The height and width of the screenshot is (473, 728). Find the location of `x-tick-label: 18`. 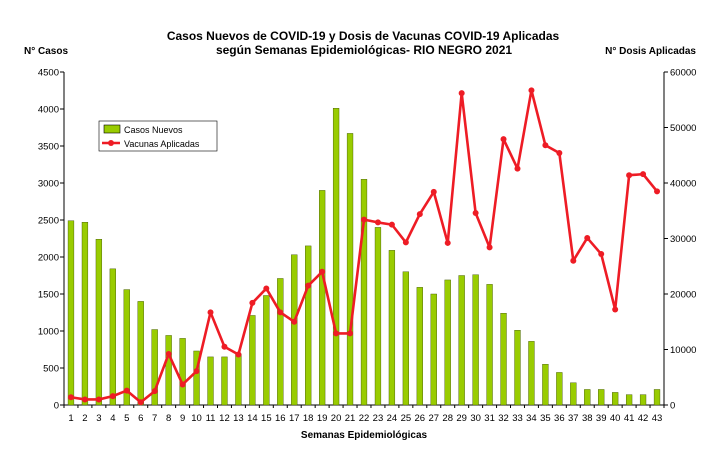

x-tick-label: 18 is located at coordinates (308, 418).